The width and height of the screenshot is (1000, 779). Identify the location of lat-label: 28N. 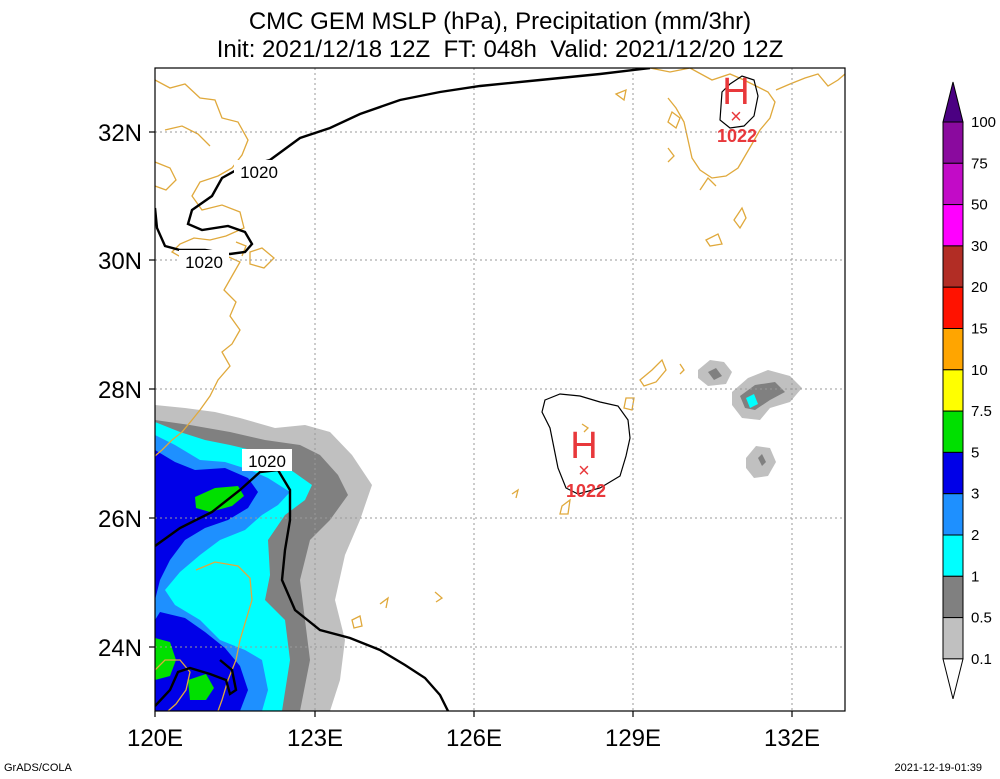
(120, 390).